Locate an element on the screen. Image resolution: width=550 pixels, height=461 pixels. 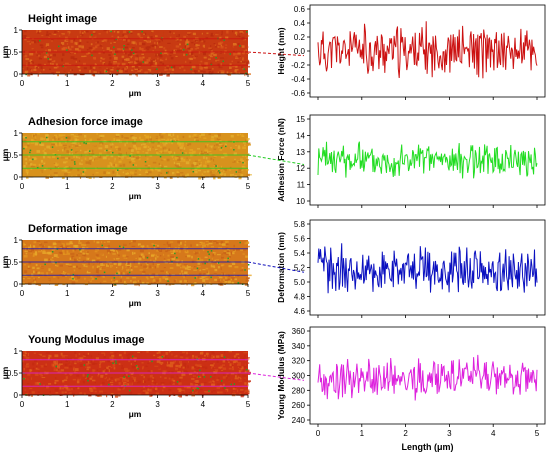
panel-title: Adhesion force image is located at coordinates (85, 122).